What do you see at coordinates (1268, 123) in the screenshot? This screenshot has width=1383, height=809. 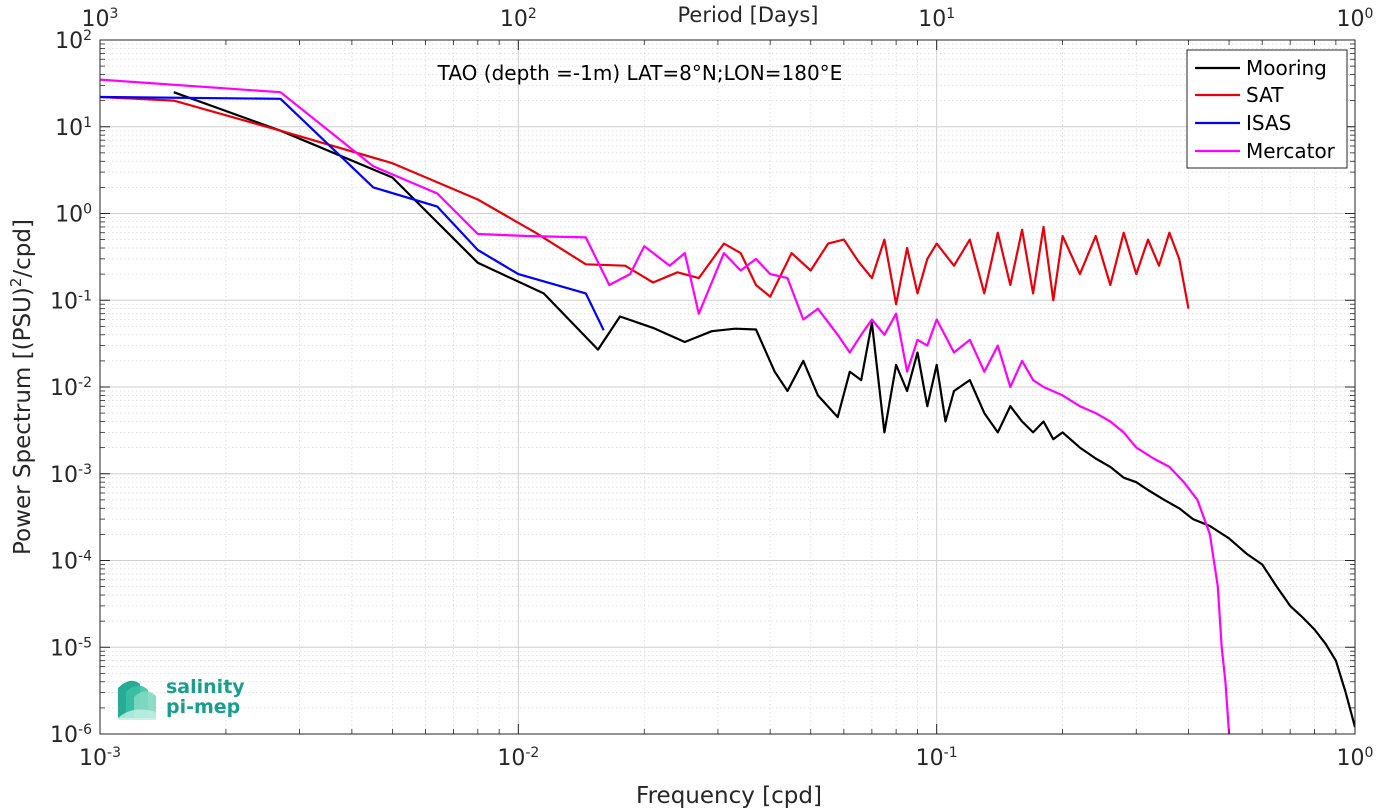 I see `legend-label-isas: ISAS` at bounding box center [1268, 123].